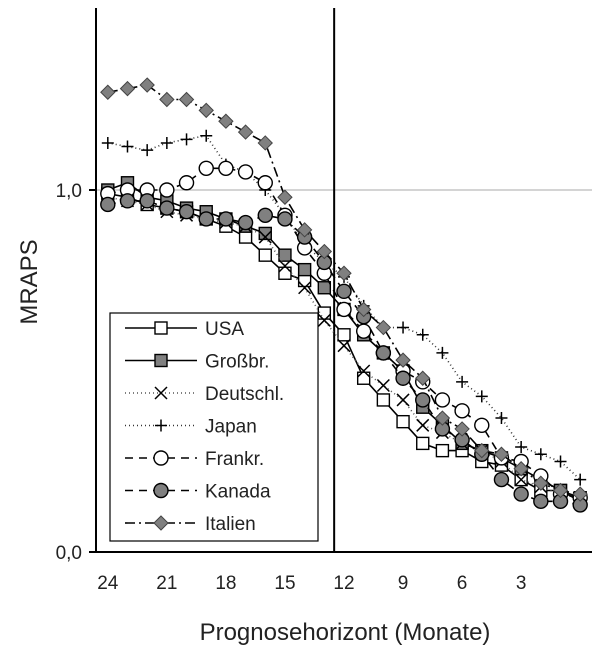  I want to click on y-axis-title: MRAPS, so click(29, 281).